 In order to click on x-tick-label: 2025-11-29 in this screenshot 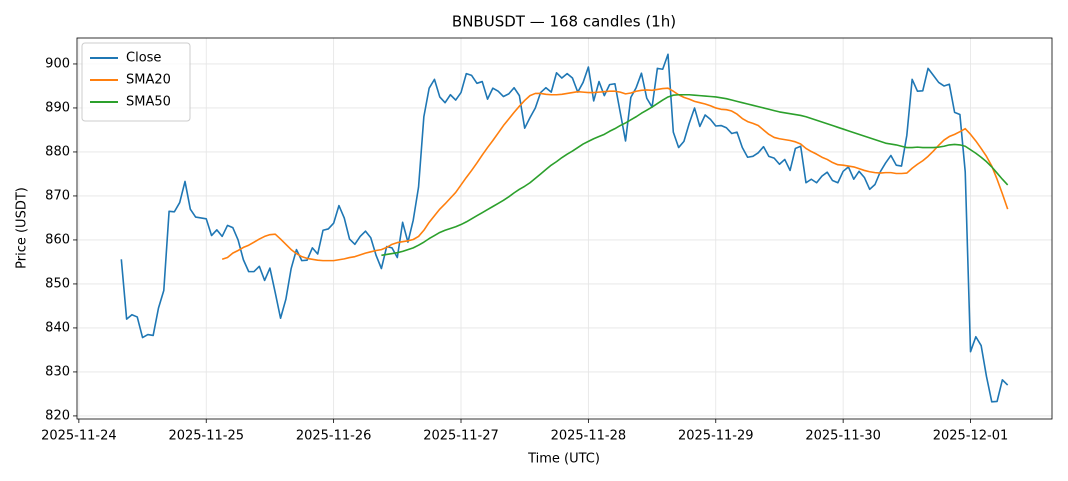, I will do `click(716, 436)`.